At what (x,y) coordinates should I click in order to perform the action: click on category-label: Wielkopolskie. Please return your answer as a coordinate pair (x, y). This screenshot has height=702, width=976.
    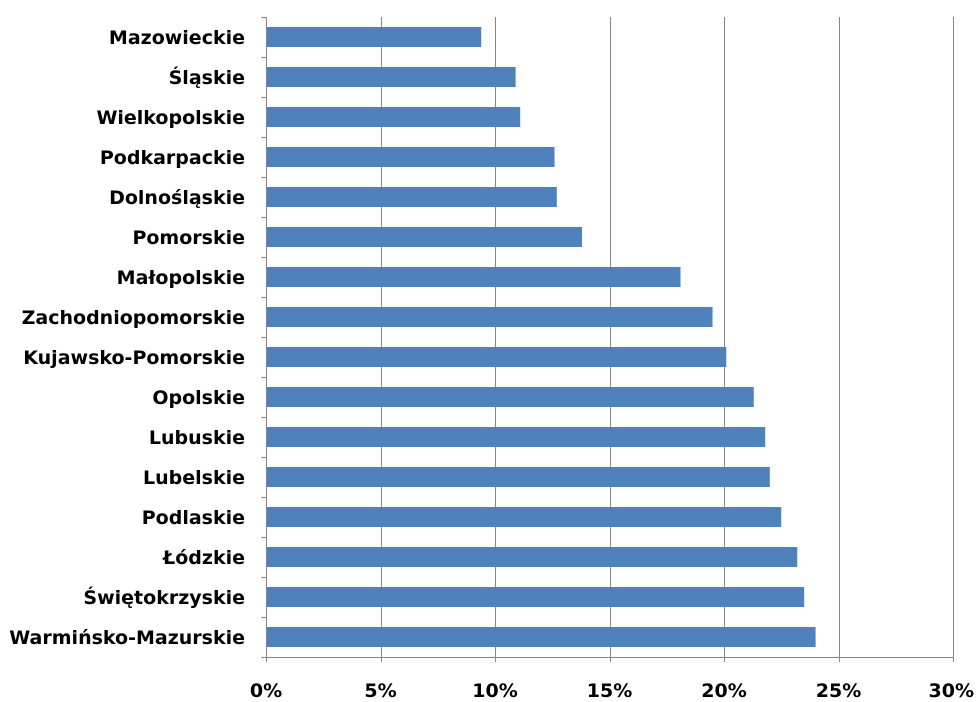
    Looking at the image, I should click on (170, 118).